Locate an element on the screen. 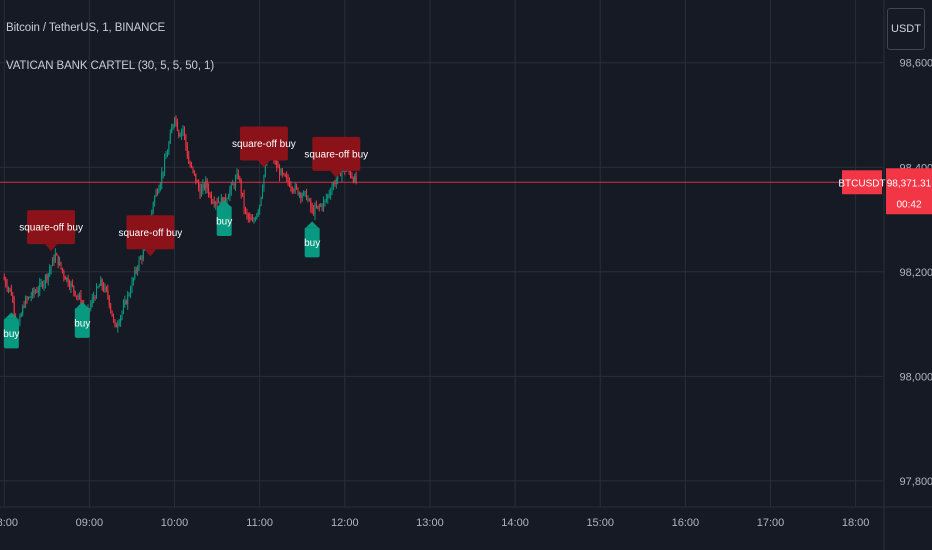 Image resolution: width=932 pixels, height=550 pixels. buy-label-box is located at coordinates (82, 322).